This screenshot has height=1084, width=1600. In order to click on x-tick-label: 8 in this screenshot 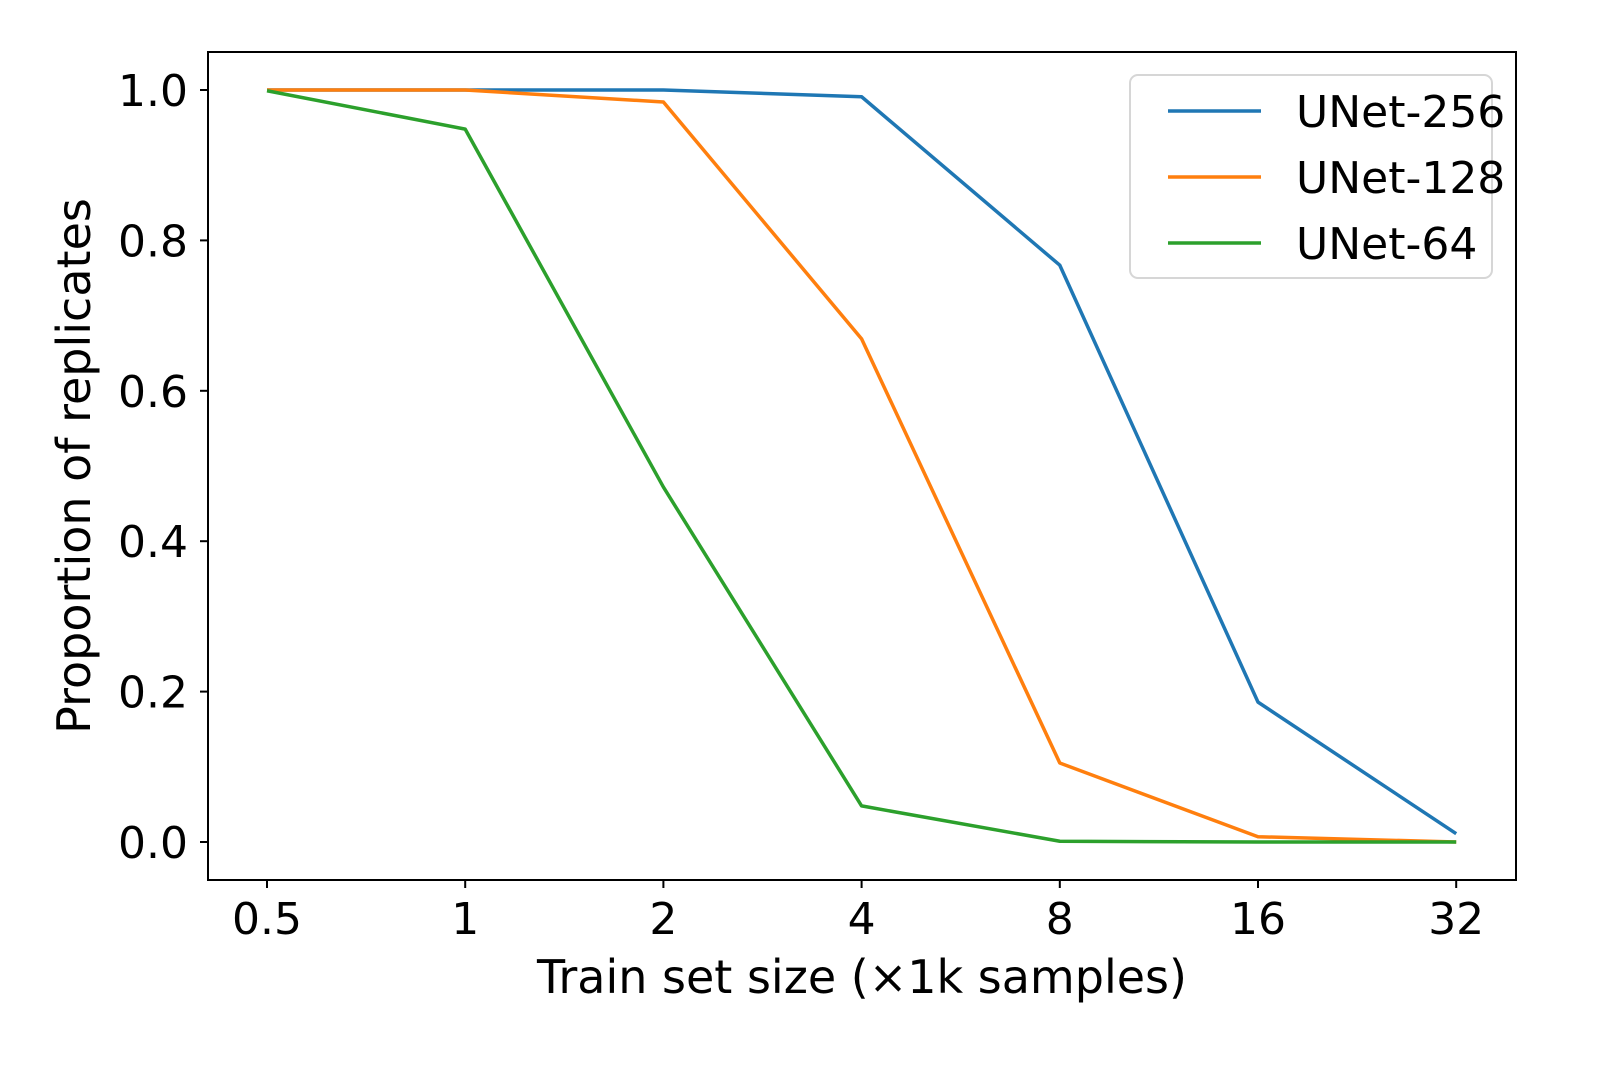, I will do `click(1060, 919)`.